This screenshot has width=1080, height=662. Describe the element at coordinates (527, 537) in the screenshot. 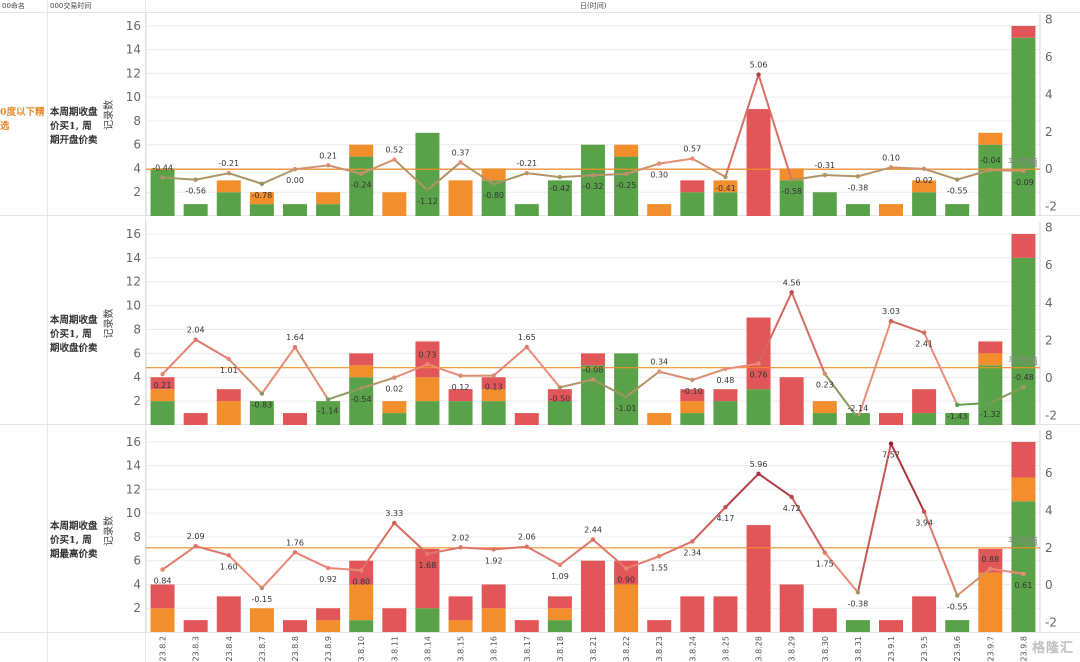

I see `data-label: 2.06` at that location.